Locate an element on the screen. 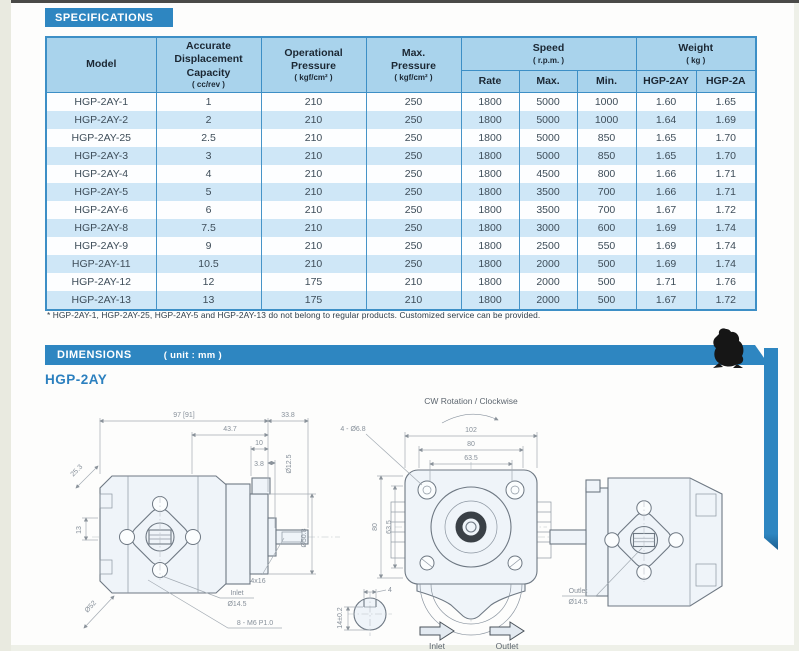 The height and width of the screenshot is (651, 799). specifications-section-header: SPECIFICATIONS is located at coordinates (109, 17).